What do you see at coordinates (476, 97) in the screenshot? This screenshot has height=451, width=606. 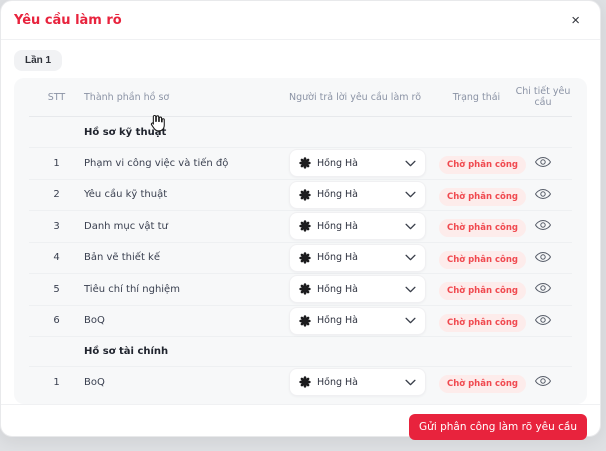 I see `column-header-status: Trạng thái` at bounding box center [476, 97].